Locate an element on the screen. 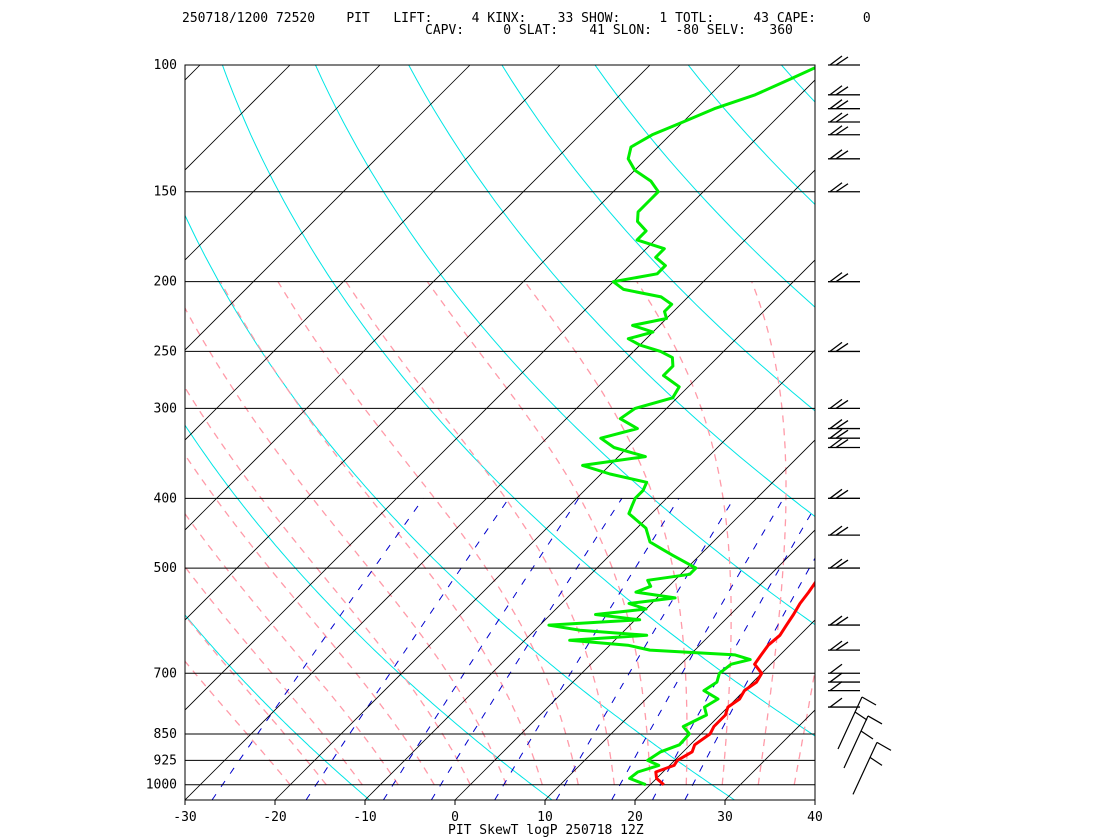 The image size is (1120, 840). pressure-tick-label: 1000 is located at coordinates (161, 785).